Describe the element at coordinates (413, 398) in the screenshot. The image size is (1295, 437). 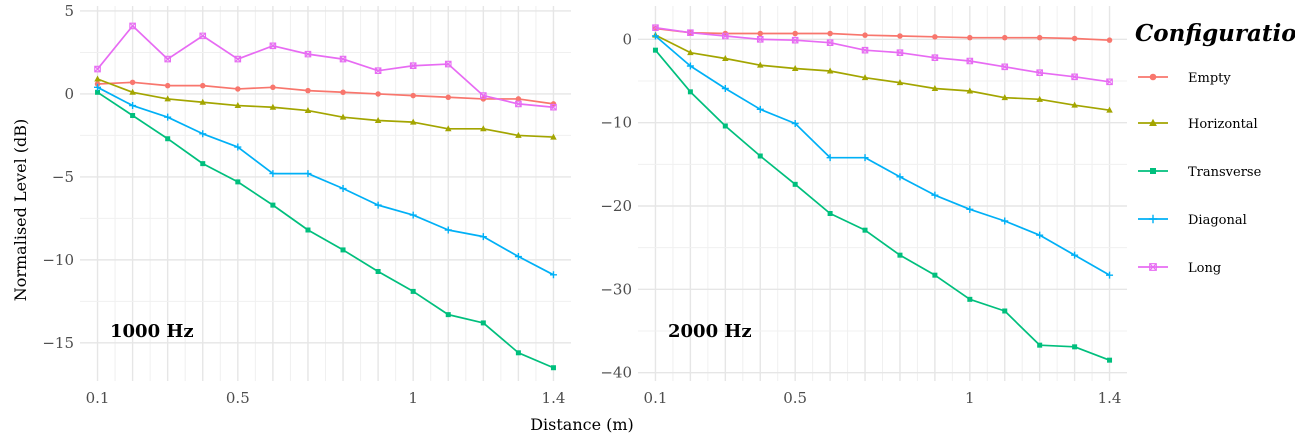
I see `x-tick-label: 1` at that location.